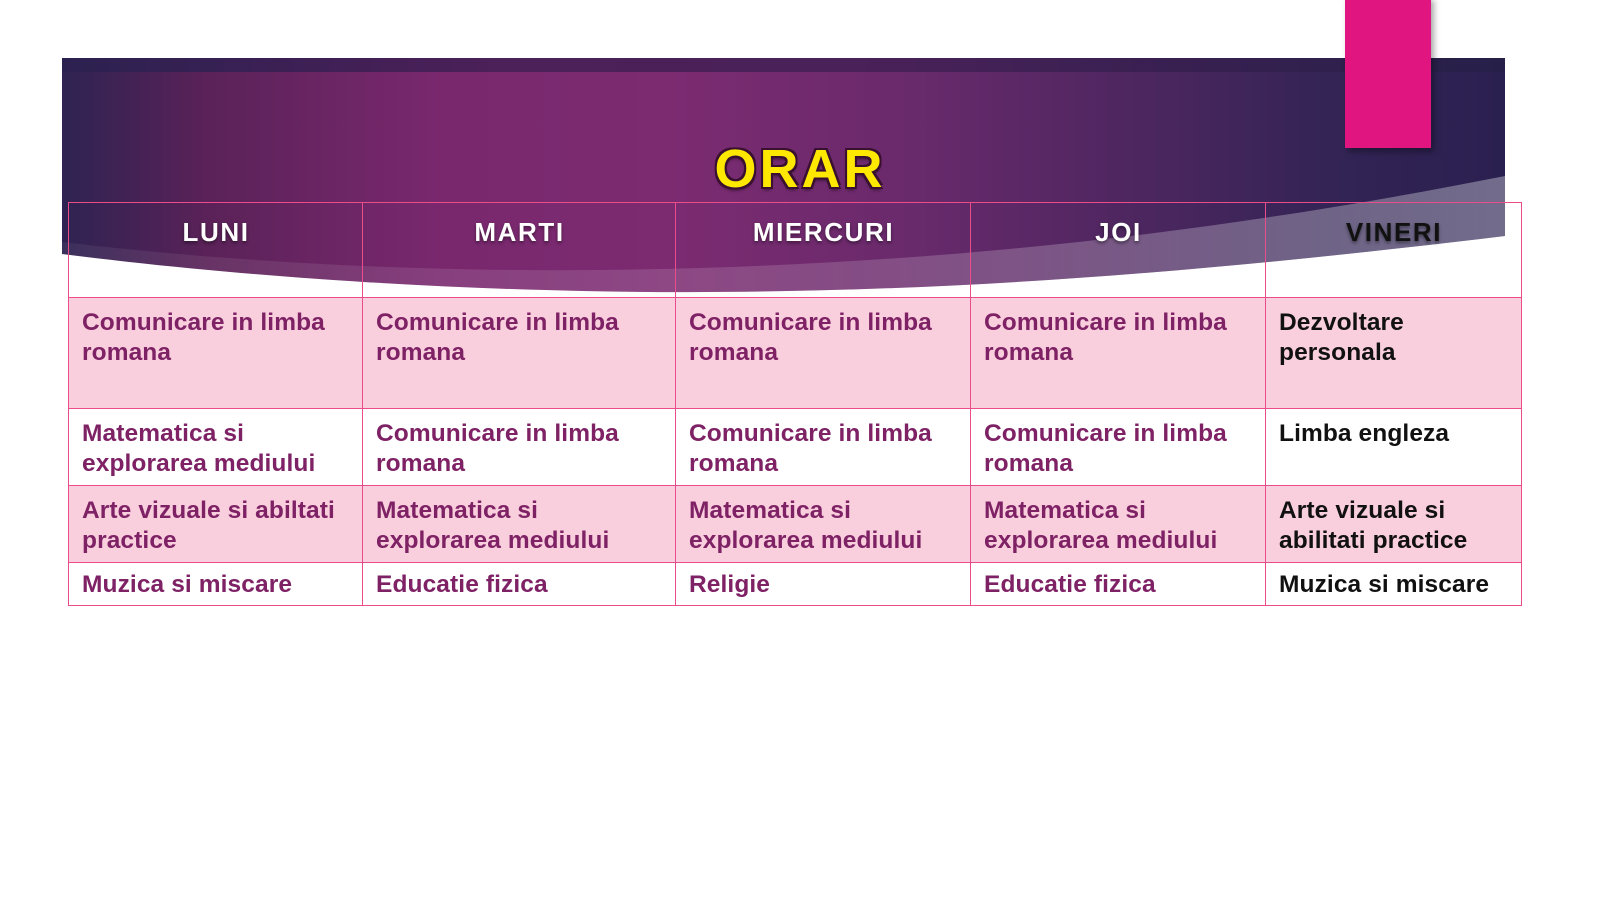 This screenshot has height=900, width=1600. What do you see at coordinates (823, 523) in the screenshot?
I see `cell-miercuri: Matematica si explorarea mediului` at bounding box center [823, 523].